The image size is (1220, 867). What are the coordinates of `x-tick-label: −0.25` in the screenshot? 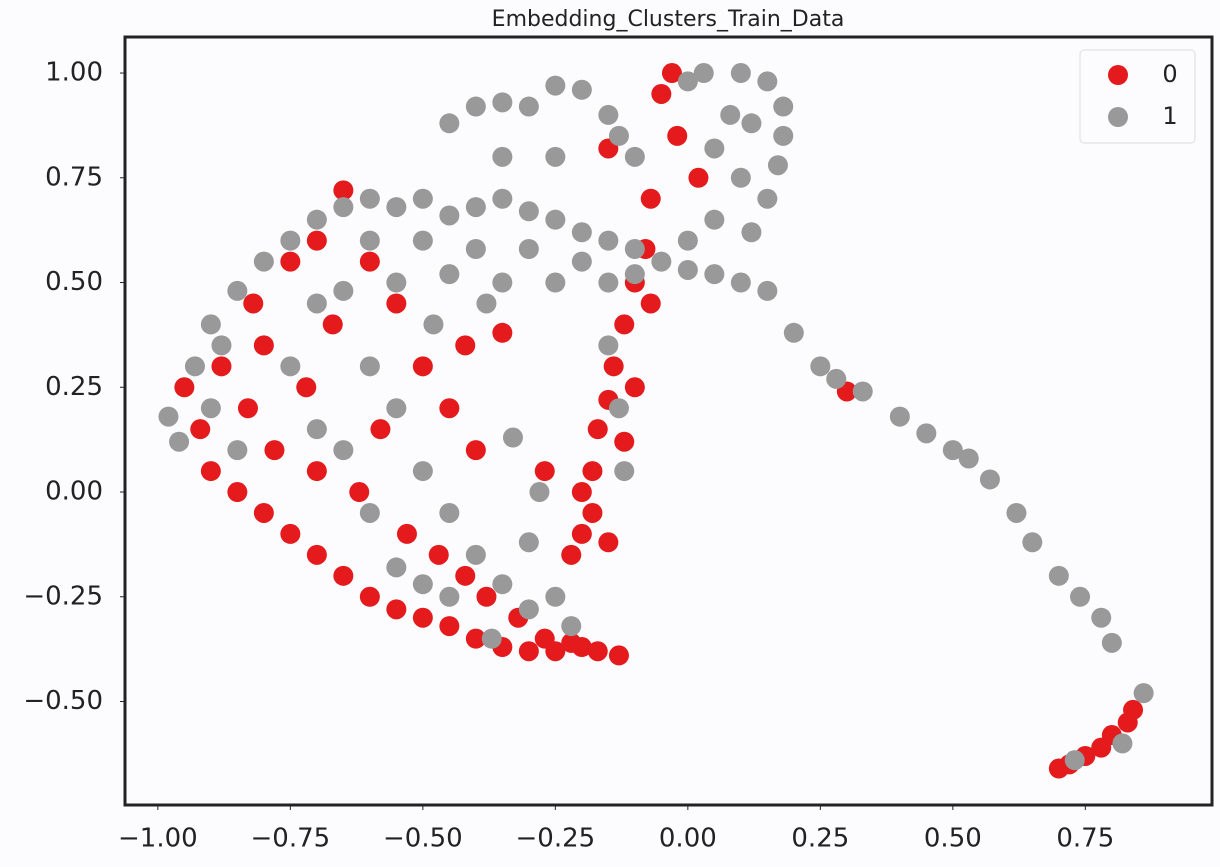 It's located at (556, 839).